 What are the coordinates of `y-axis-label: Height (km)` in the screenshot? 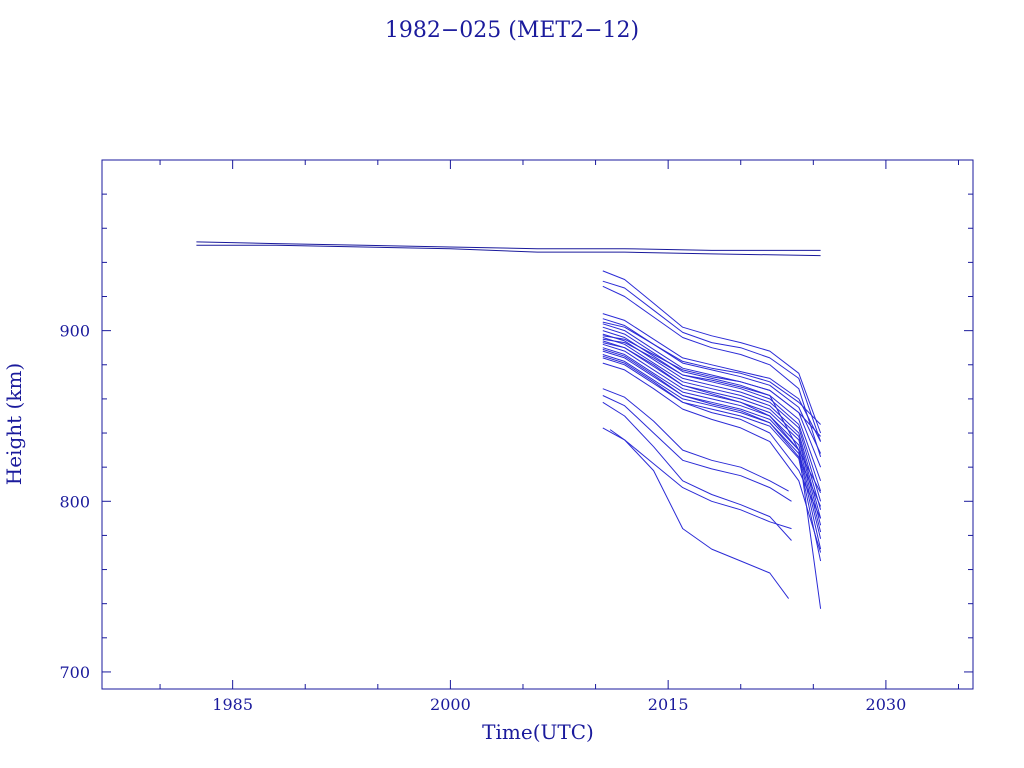 It's located at (14, 424).